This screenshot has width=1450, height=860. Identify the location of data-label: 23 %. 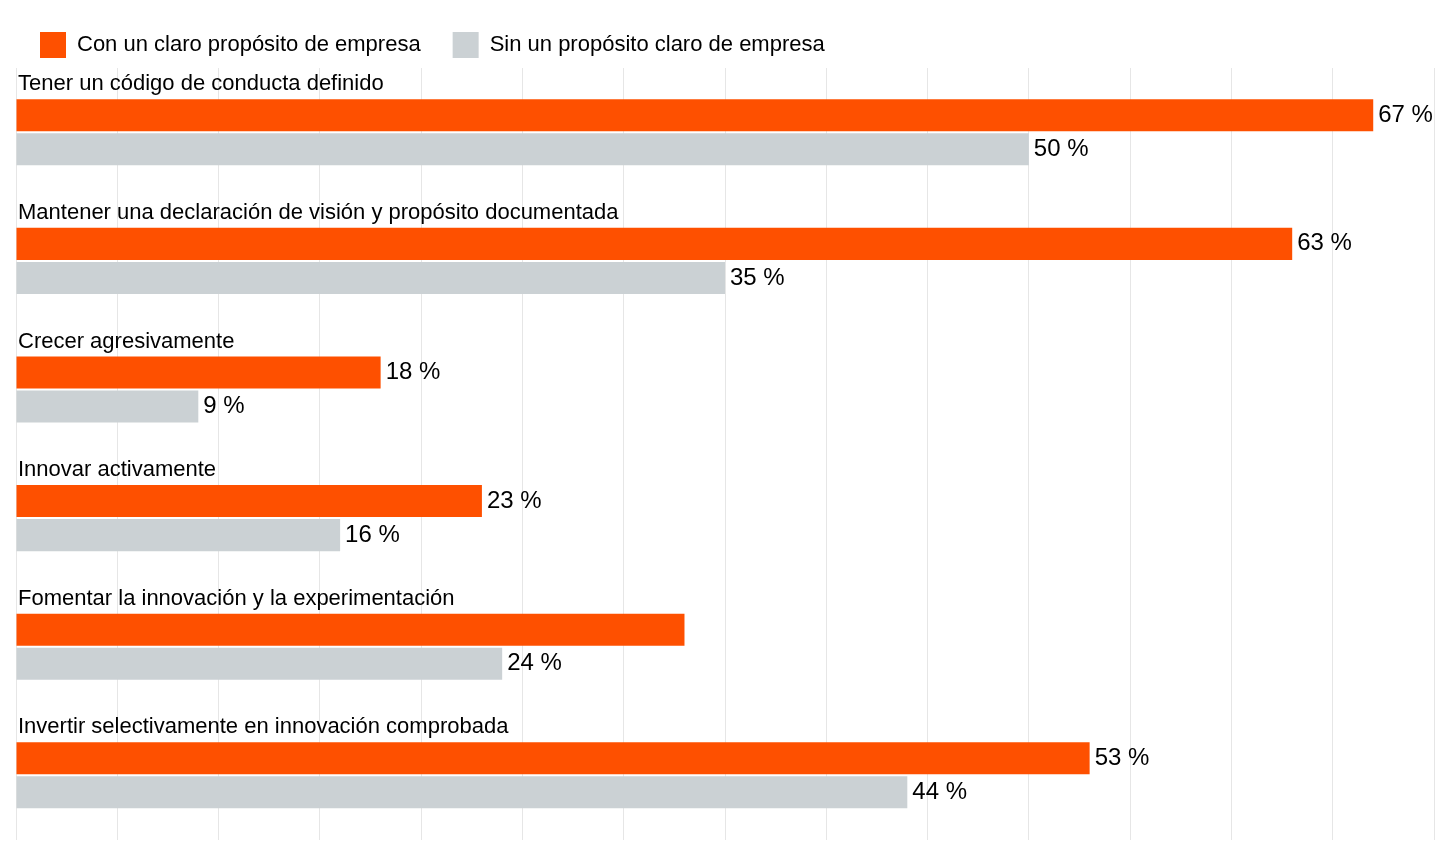
(514, 499).